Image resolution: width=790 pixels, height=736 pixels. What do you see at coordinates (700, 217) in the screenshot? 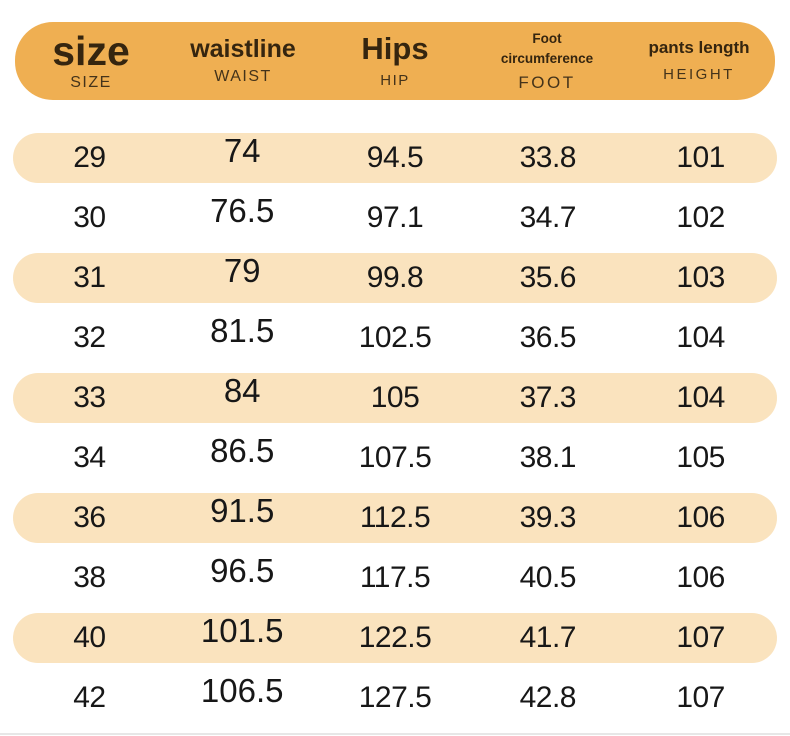
I see `cell-height: 102` at bounding box center [700, 217].